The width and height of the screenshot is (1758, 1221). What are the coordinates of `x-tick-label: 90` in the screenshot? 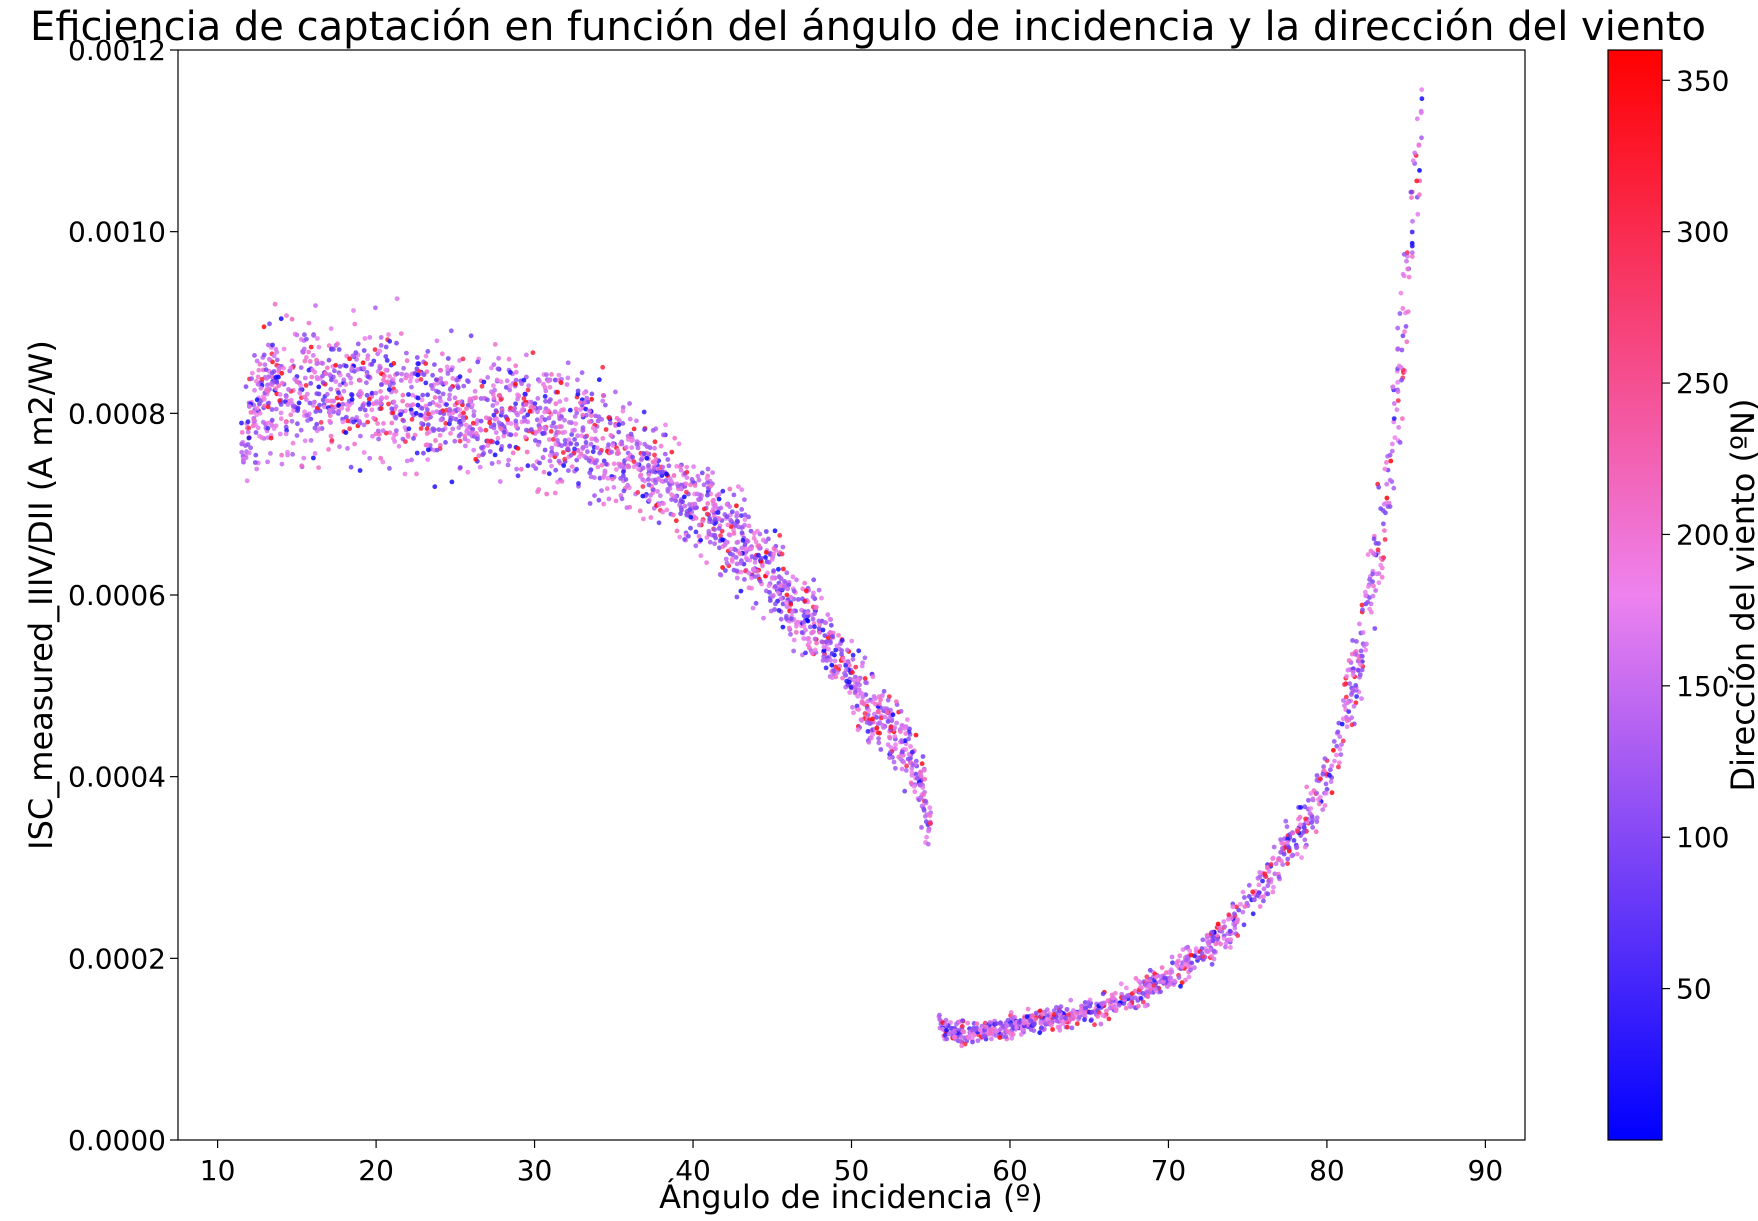 It's located at (1486, 1170).